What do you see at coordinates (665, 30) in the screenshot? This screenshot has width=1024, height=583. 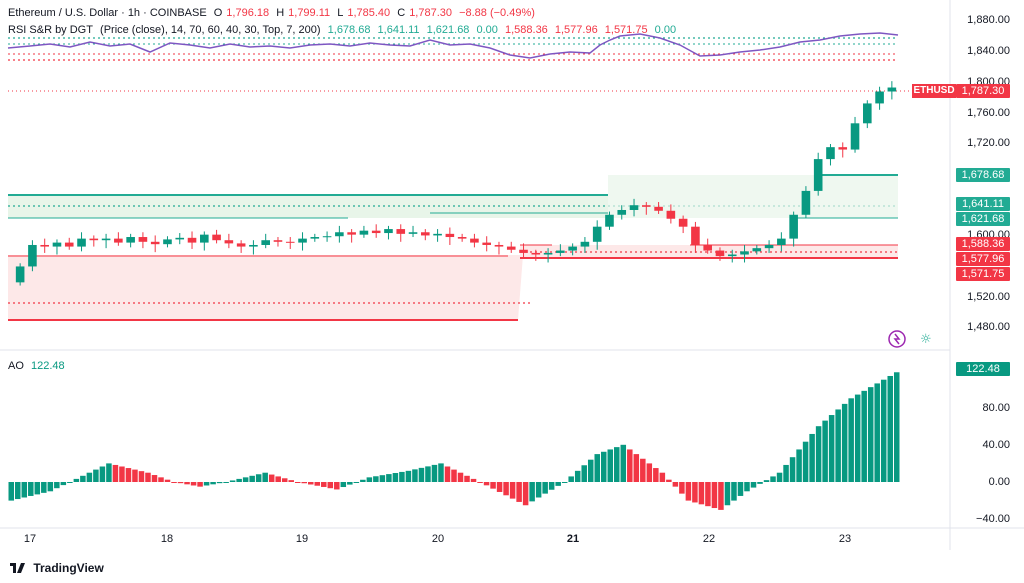 I see `indicator-value: 0.00` at bounding box center [665, 30].